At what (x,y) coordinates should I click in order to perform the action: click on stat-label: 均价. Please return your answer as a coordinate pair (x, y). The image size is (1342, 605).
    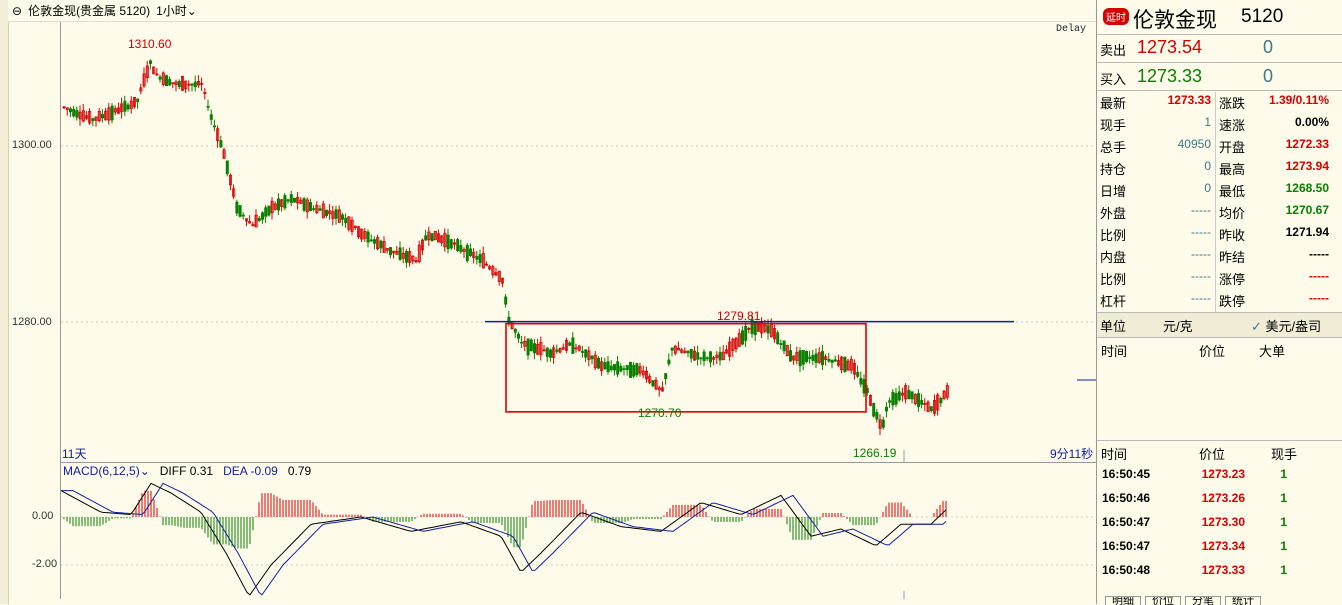
    Looking at the image, I should click on (1232, 213).